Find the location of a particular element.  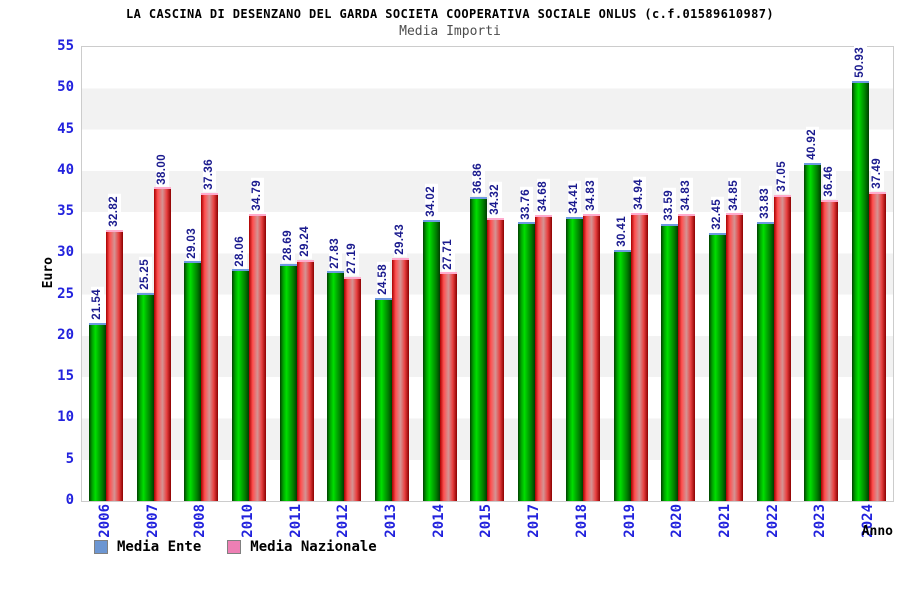

media-ente-column-2007: 25.25 is located at coordinates (145, 378).